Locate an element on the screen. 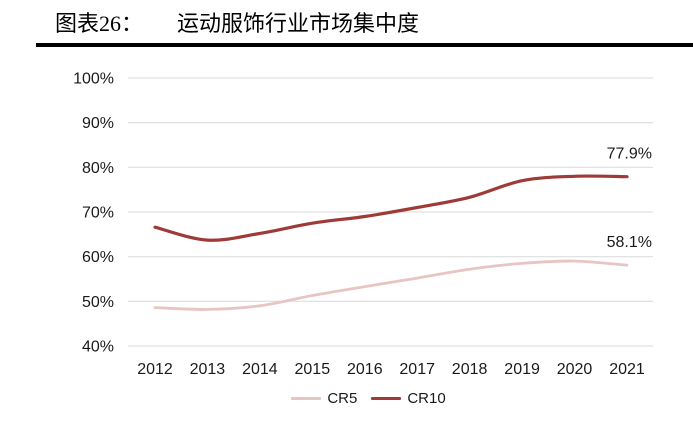  chart-legend: CR5 CR10 is located at coordinates (357, 398).